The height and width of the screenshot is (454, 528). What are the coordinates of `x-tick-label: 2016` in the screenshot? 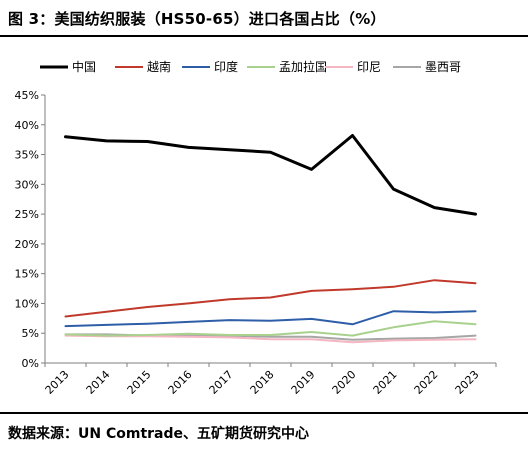 It's located at (180, 382).